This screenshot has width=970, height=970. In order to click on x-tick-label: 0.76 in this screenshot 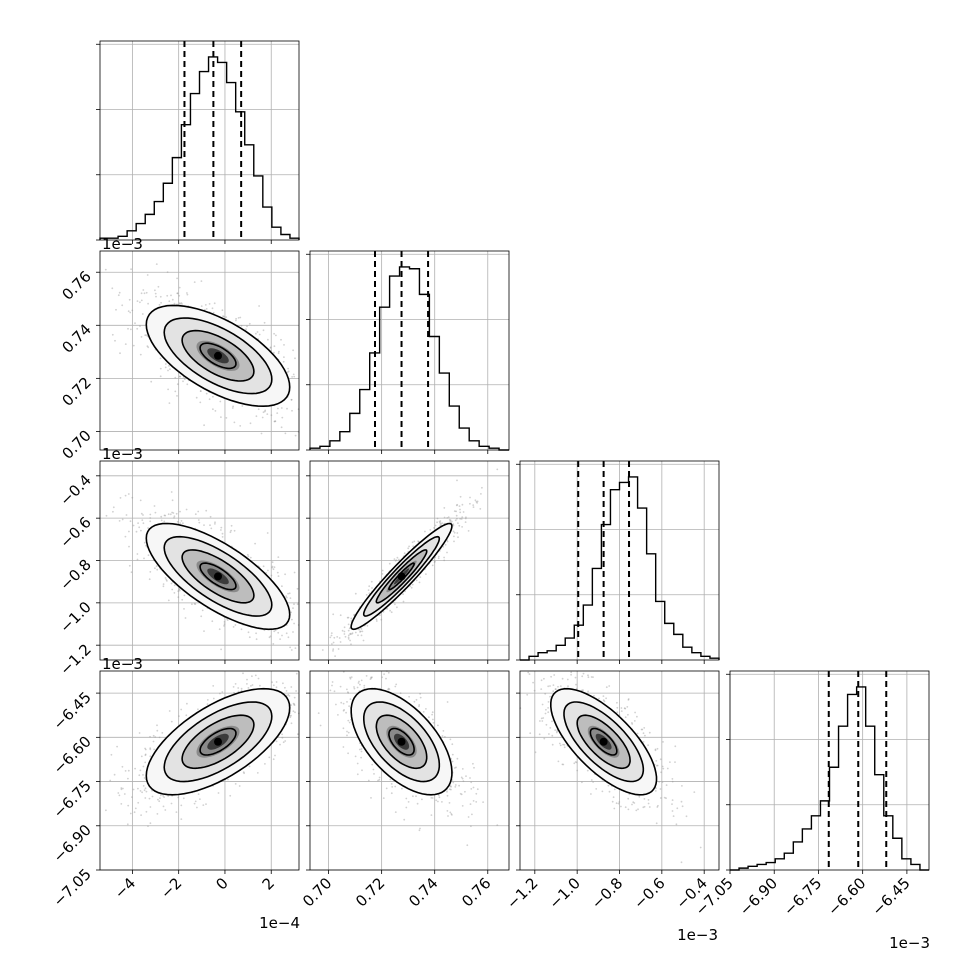, I will do `click(476, 892)`.